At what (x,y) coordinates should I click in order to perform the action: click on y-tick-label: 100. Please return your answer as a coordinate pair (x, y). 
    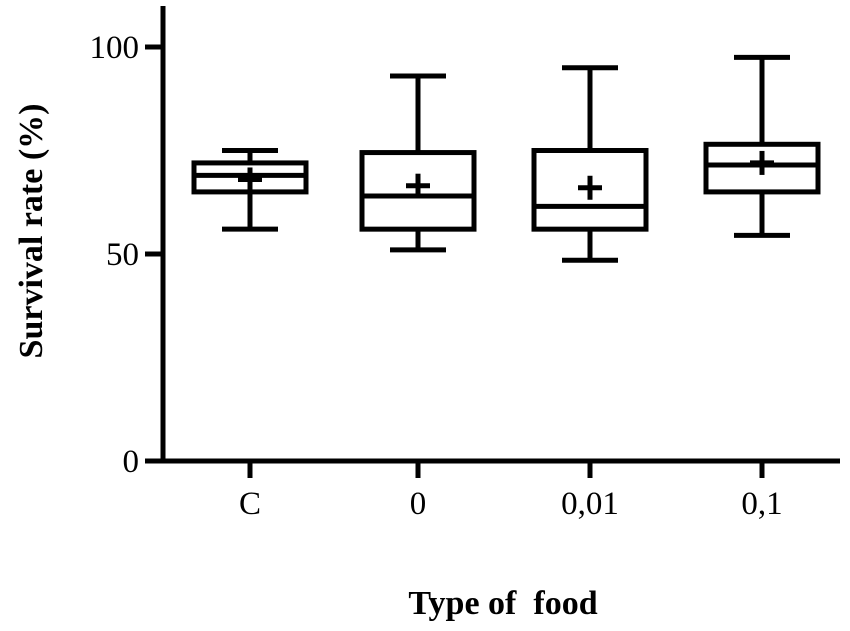
    Looking at the image, I should click on (115, 48).